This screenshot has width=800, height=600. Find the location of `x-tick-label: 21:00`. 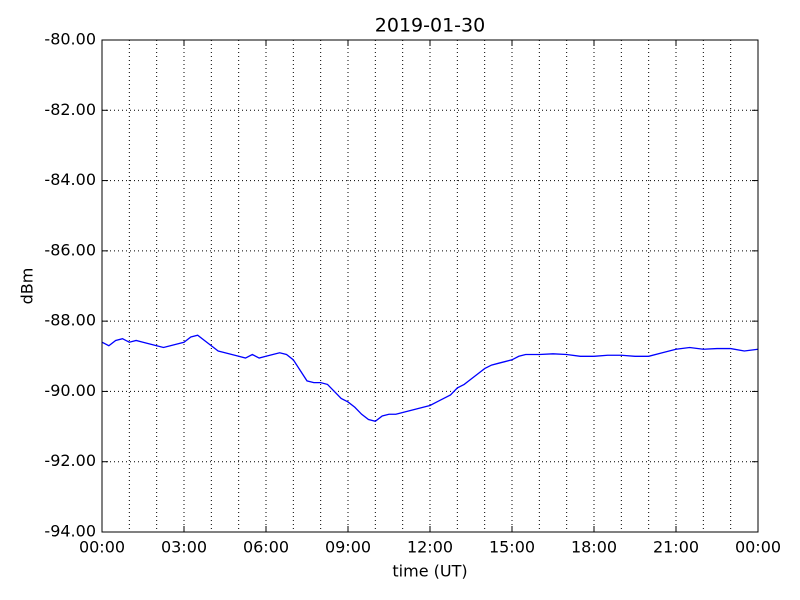

x-tick-label: 21:00 is located at coordinates (676, 547).